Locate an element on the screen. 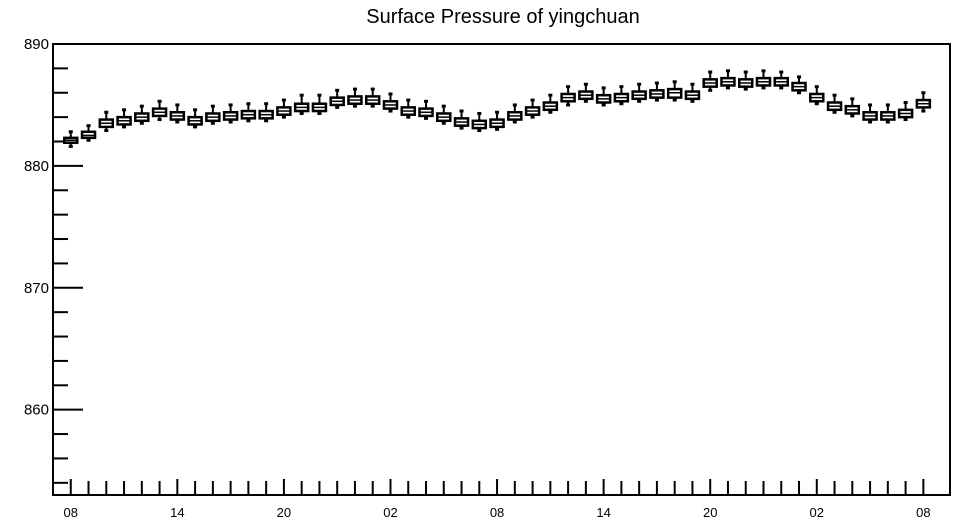 The width and height of the screenshot is (958, 524). box-series is located at coordinates (497, 108).